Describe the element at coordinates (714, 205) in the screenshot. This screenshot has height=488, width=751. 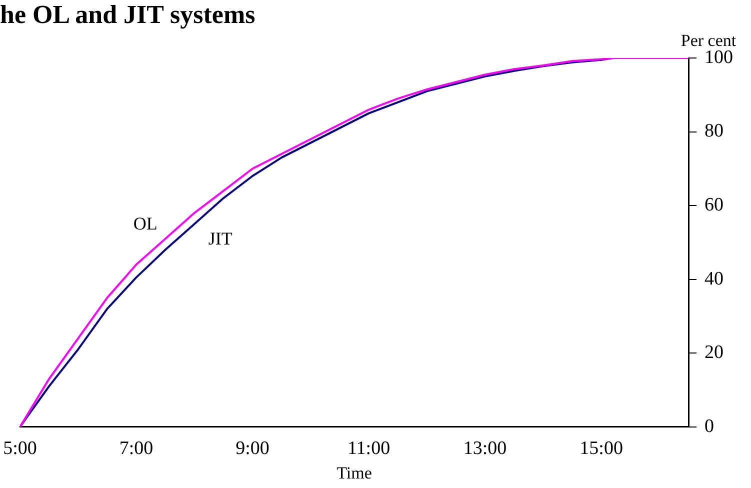
I see `y-tick-label: 60` at that location.